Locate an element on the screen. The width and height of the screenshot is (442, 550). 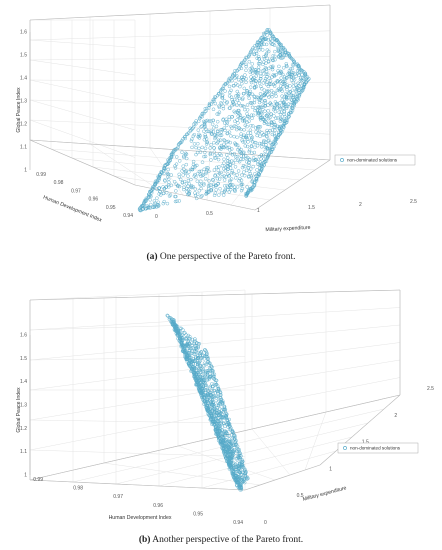
x-axis-label: Military expenditure is located at coordinates (324, 493).